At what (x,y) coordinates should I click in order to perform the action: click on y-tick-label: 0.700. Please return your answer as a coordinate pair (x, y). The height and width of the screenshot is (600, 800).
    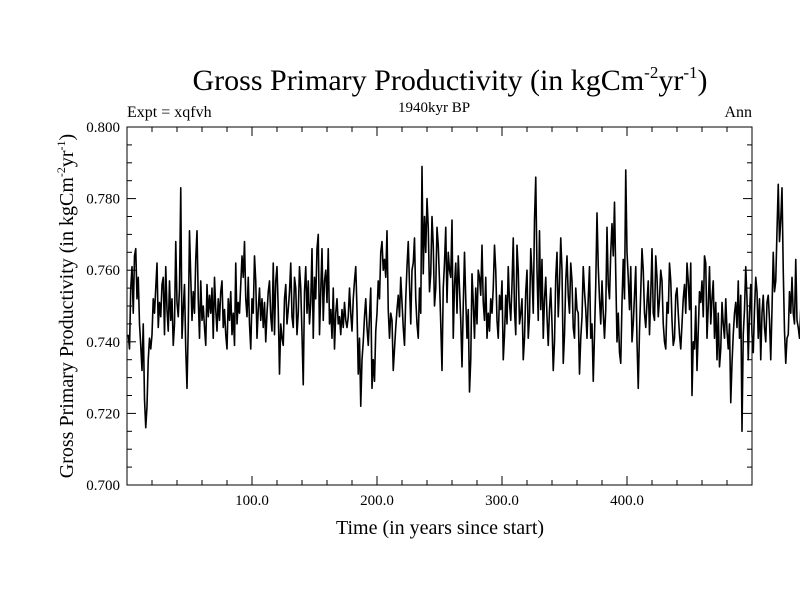
    Looking at the image, I should click on (103, 486).